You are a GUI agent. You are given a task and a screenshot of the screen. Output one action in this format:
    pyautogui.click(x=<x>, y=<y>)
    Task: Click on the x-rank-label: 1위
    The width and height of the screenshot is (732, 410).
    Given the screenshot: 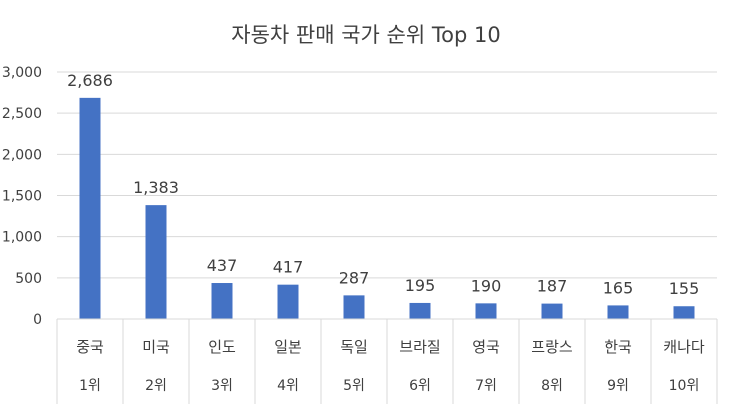 What is the action you would take?
    pyautogui.click(x=90, y=386)
    